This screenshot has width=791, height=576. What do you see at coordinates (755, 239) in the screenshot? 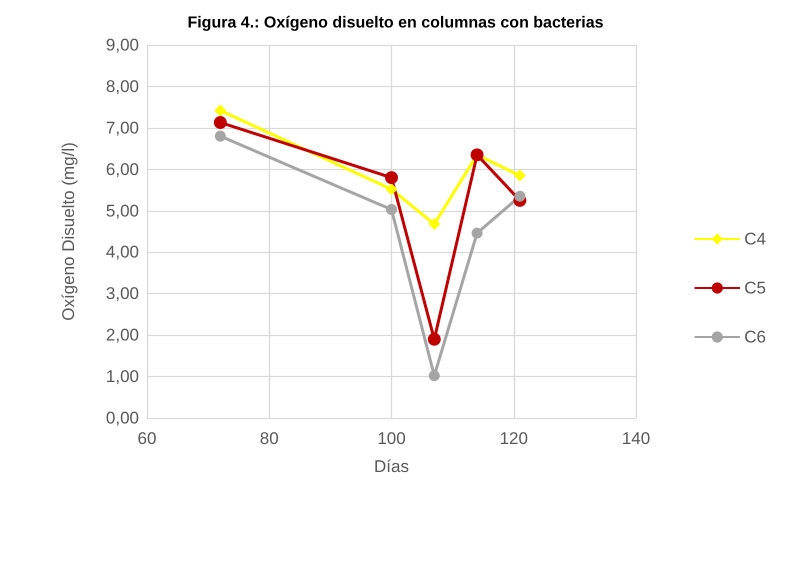
I see `legend-label: C4` at bounding box center [755, 239].